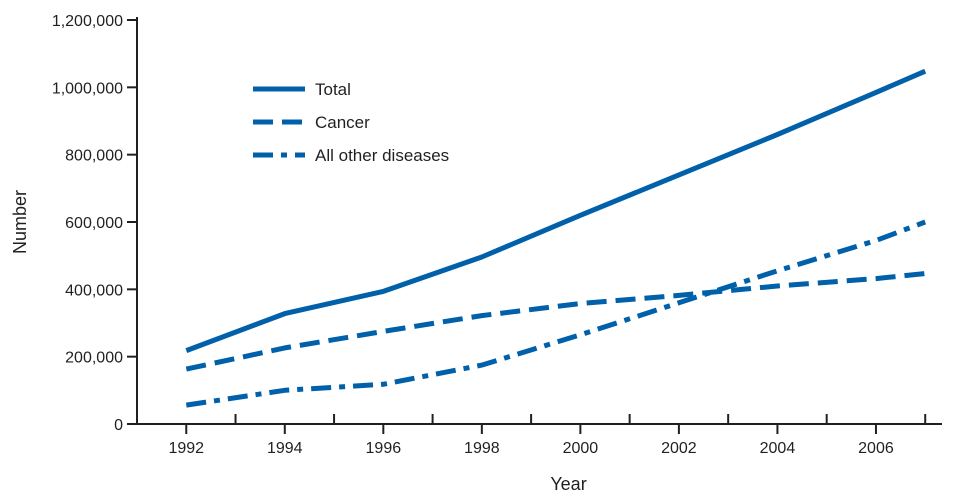 Image resolution: width=954 pixels, height=492 pixels. I want to click on y-tick-label: 600,000, so click(94, 223).